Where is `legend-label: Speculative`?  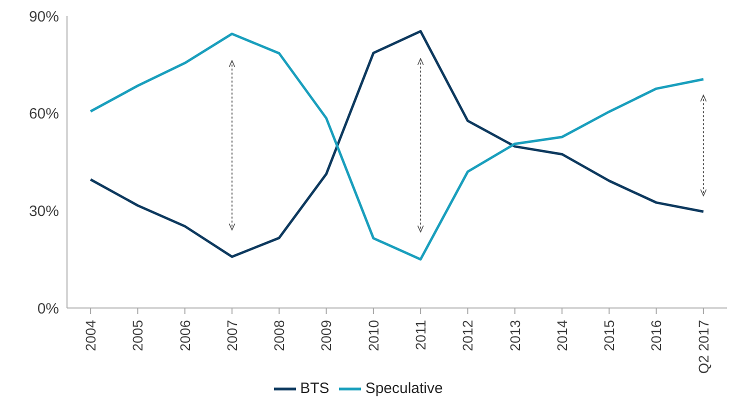
legend-label: Speculative is located at coordinates (404, 388).